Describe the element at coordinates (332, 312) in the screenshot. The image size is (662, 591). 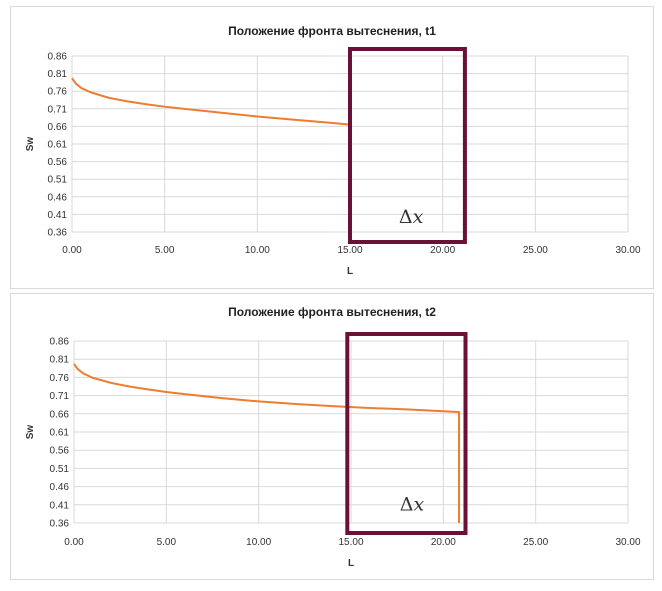
I see `chart-title: Положение фронта вытеснения, t2` at that location.